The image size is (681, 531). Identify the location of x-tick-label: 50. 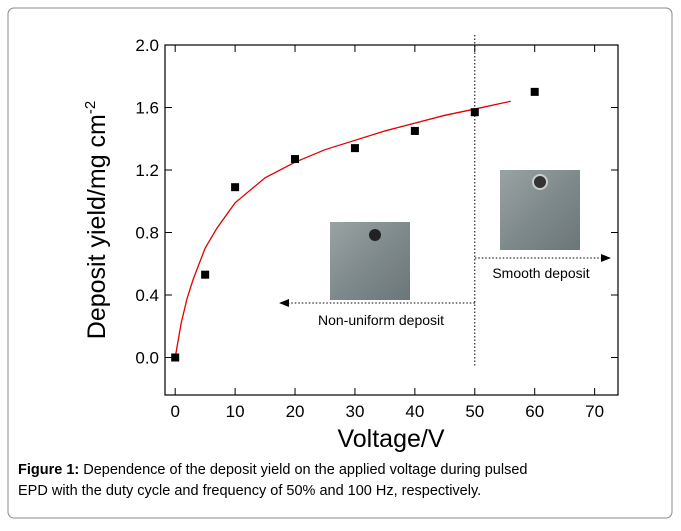
(474, 411).